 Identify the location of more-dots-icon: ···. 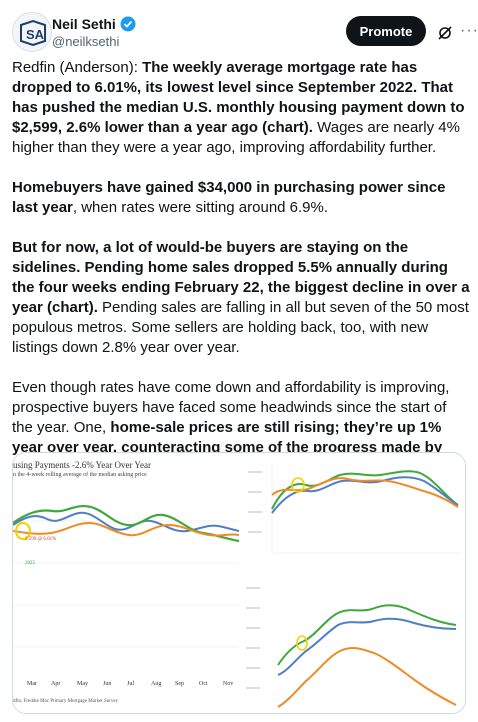
(469, 30).